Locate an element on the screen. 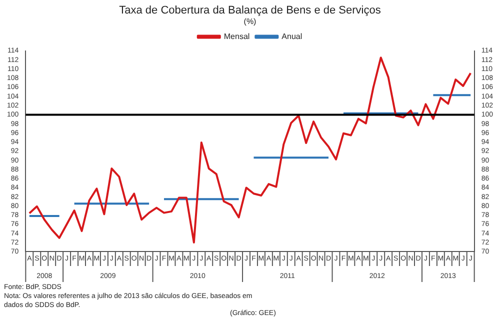 The image size is (500, 329). chart-title: Taxa de Cobertura da Balança de Bens e de Serviços is located at coordinates (250, 10).